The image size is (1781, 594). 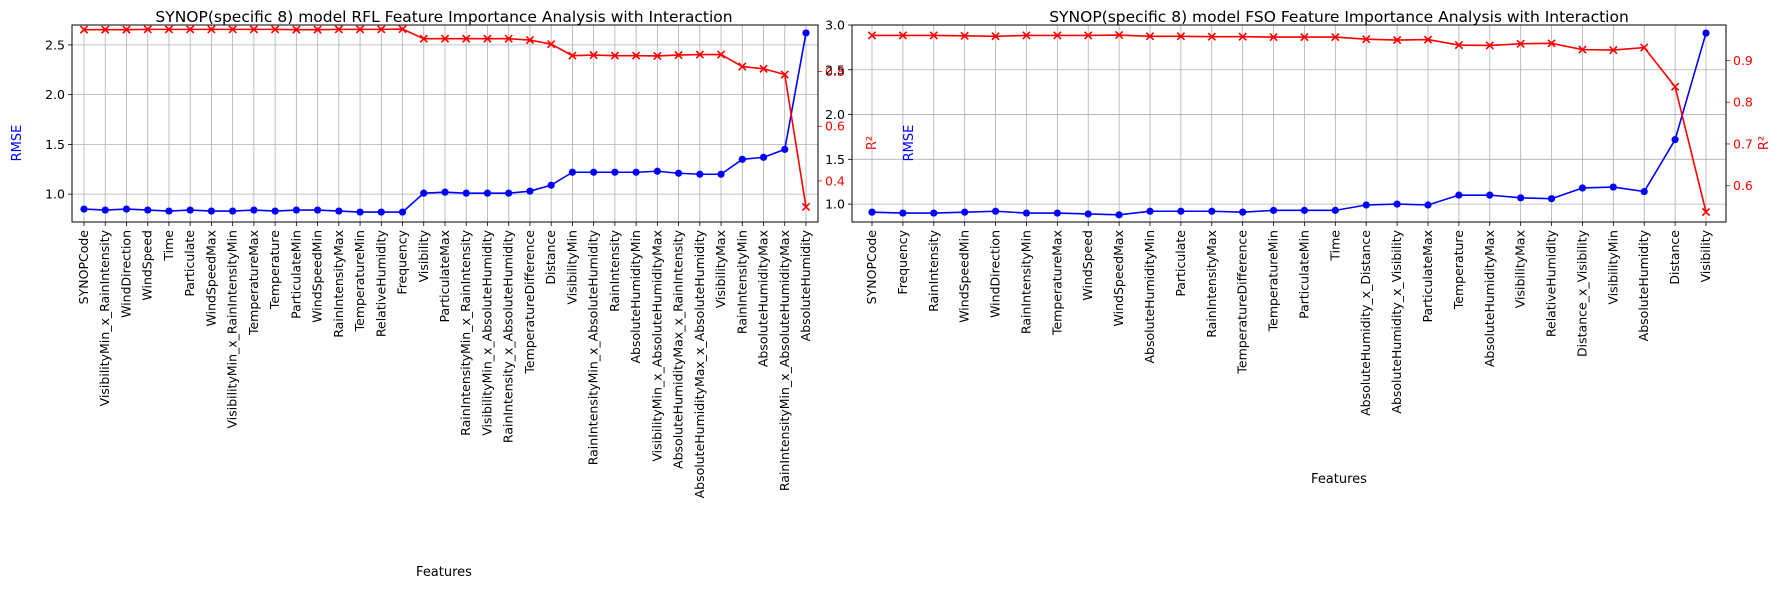 What do you see at coordinates (1458, 270) in the screenshot?
I see `fso-x-tick-label: Temperature` at bounding box center [1458, 270].